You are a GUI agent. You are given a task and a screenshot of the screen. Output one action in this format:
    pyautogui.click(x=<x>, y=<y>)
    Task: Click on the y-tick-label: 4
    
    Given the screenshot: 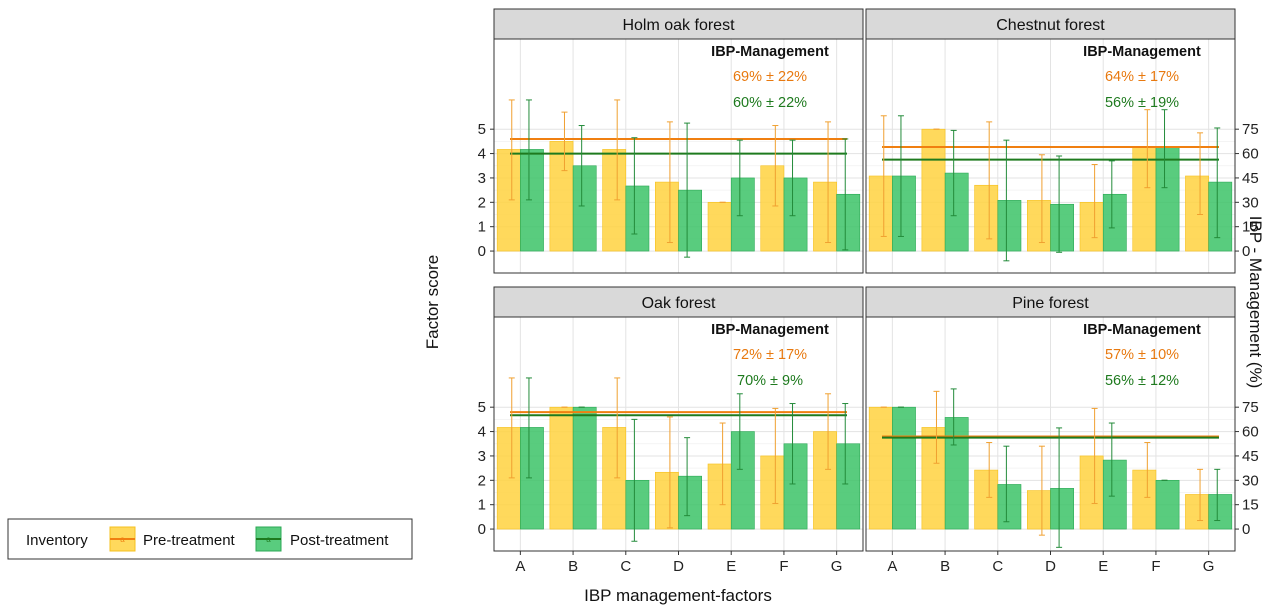 What is the action you would take?
    pyautogui.click(x=482, y=154)
    